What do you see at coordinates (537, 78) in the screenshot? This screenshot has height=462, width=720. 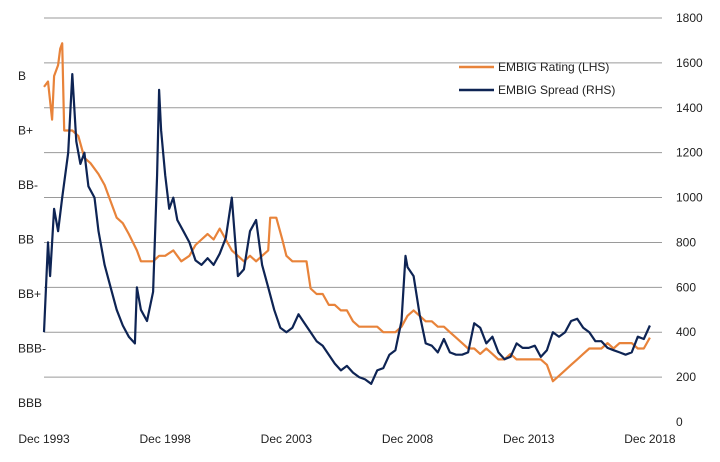 I see `legend: EMBIG Rating (LHS) EMBIG Spread (RHS)` at bounding box center [537, 78].